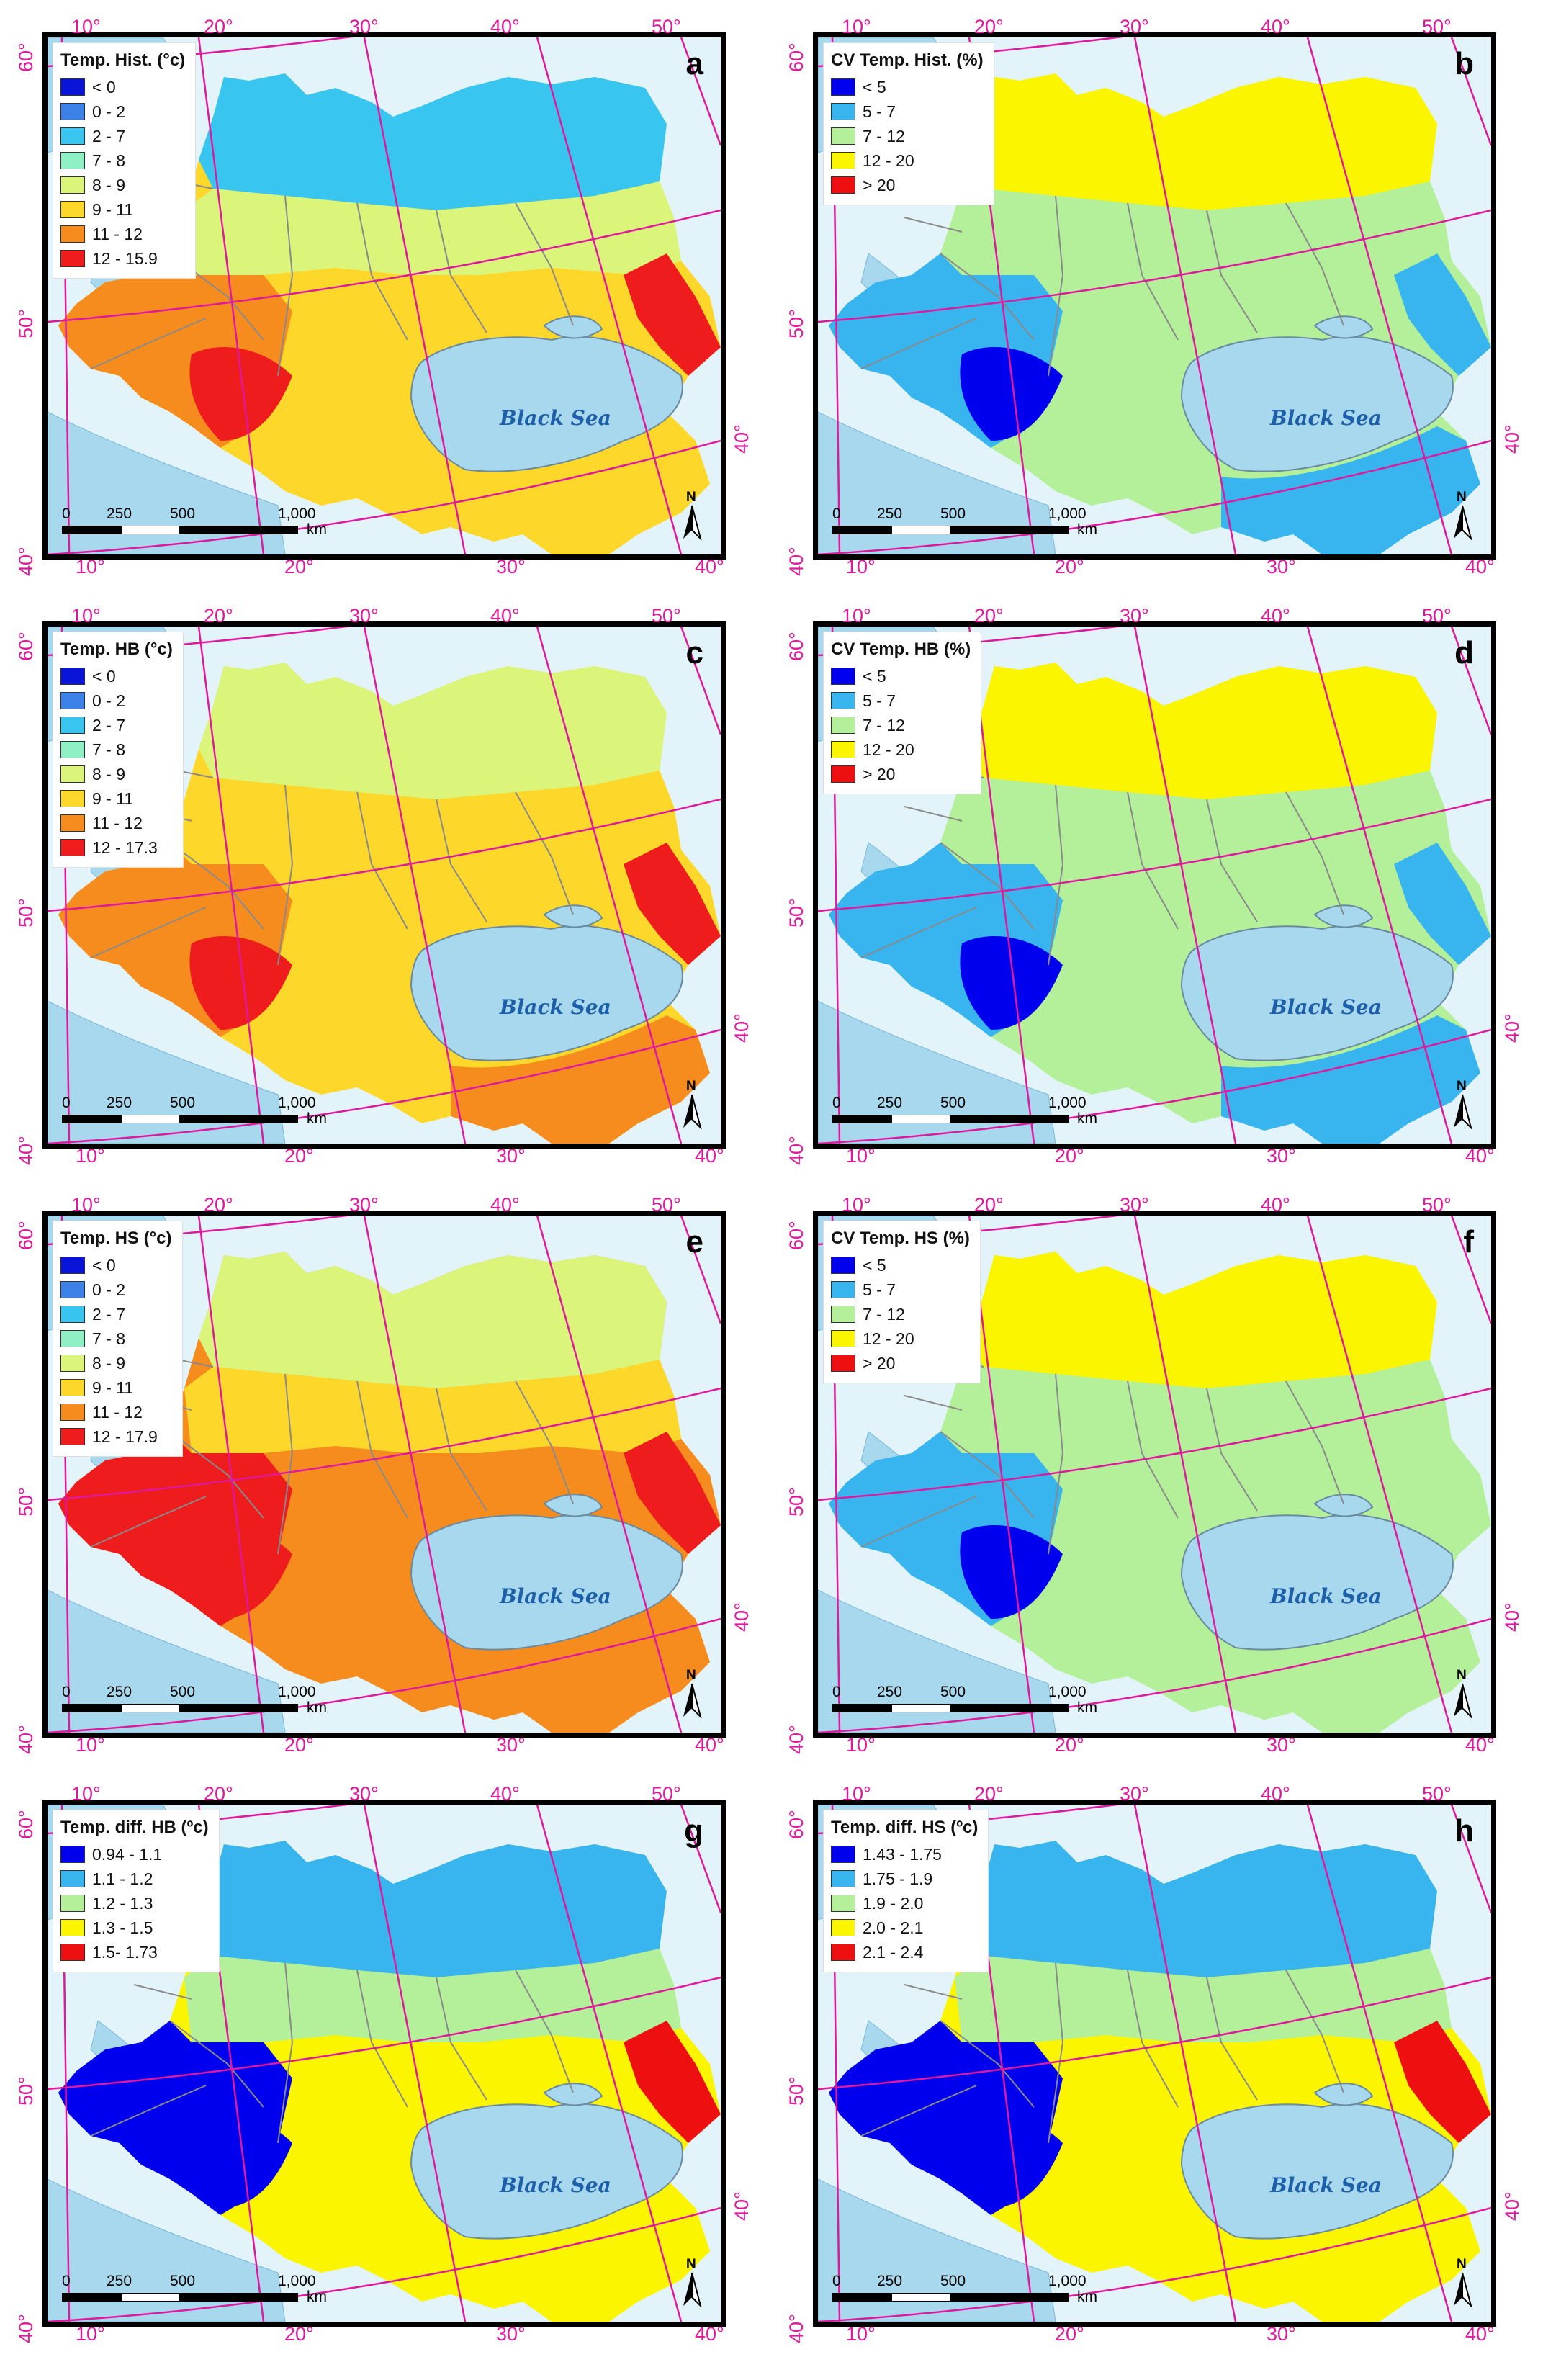 This screenshot has height=2380, width=1543. What do you see at coordinates (116, 649) in the screenshot?
I see `legend-title: Temp. HB (°c)` at bounding box center [116, 649].